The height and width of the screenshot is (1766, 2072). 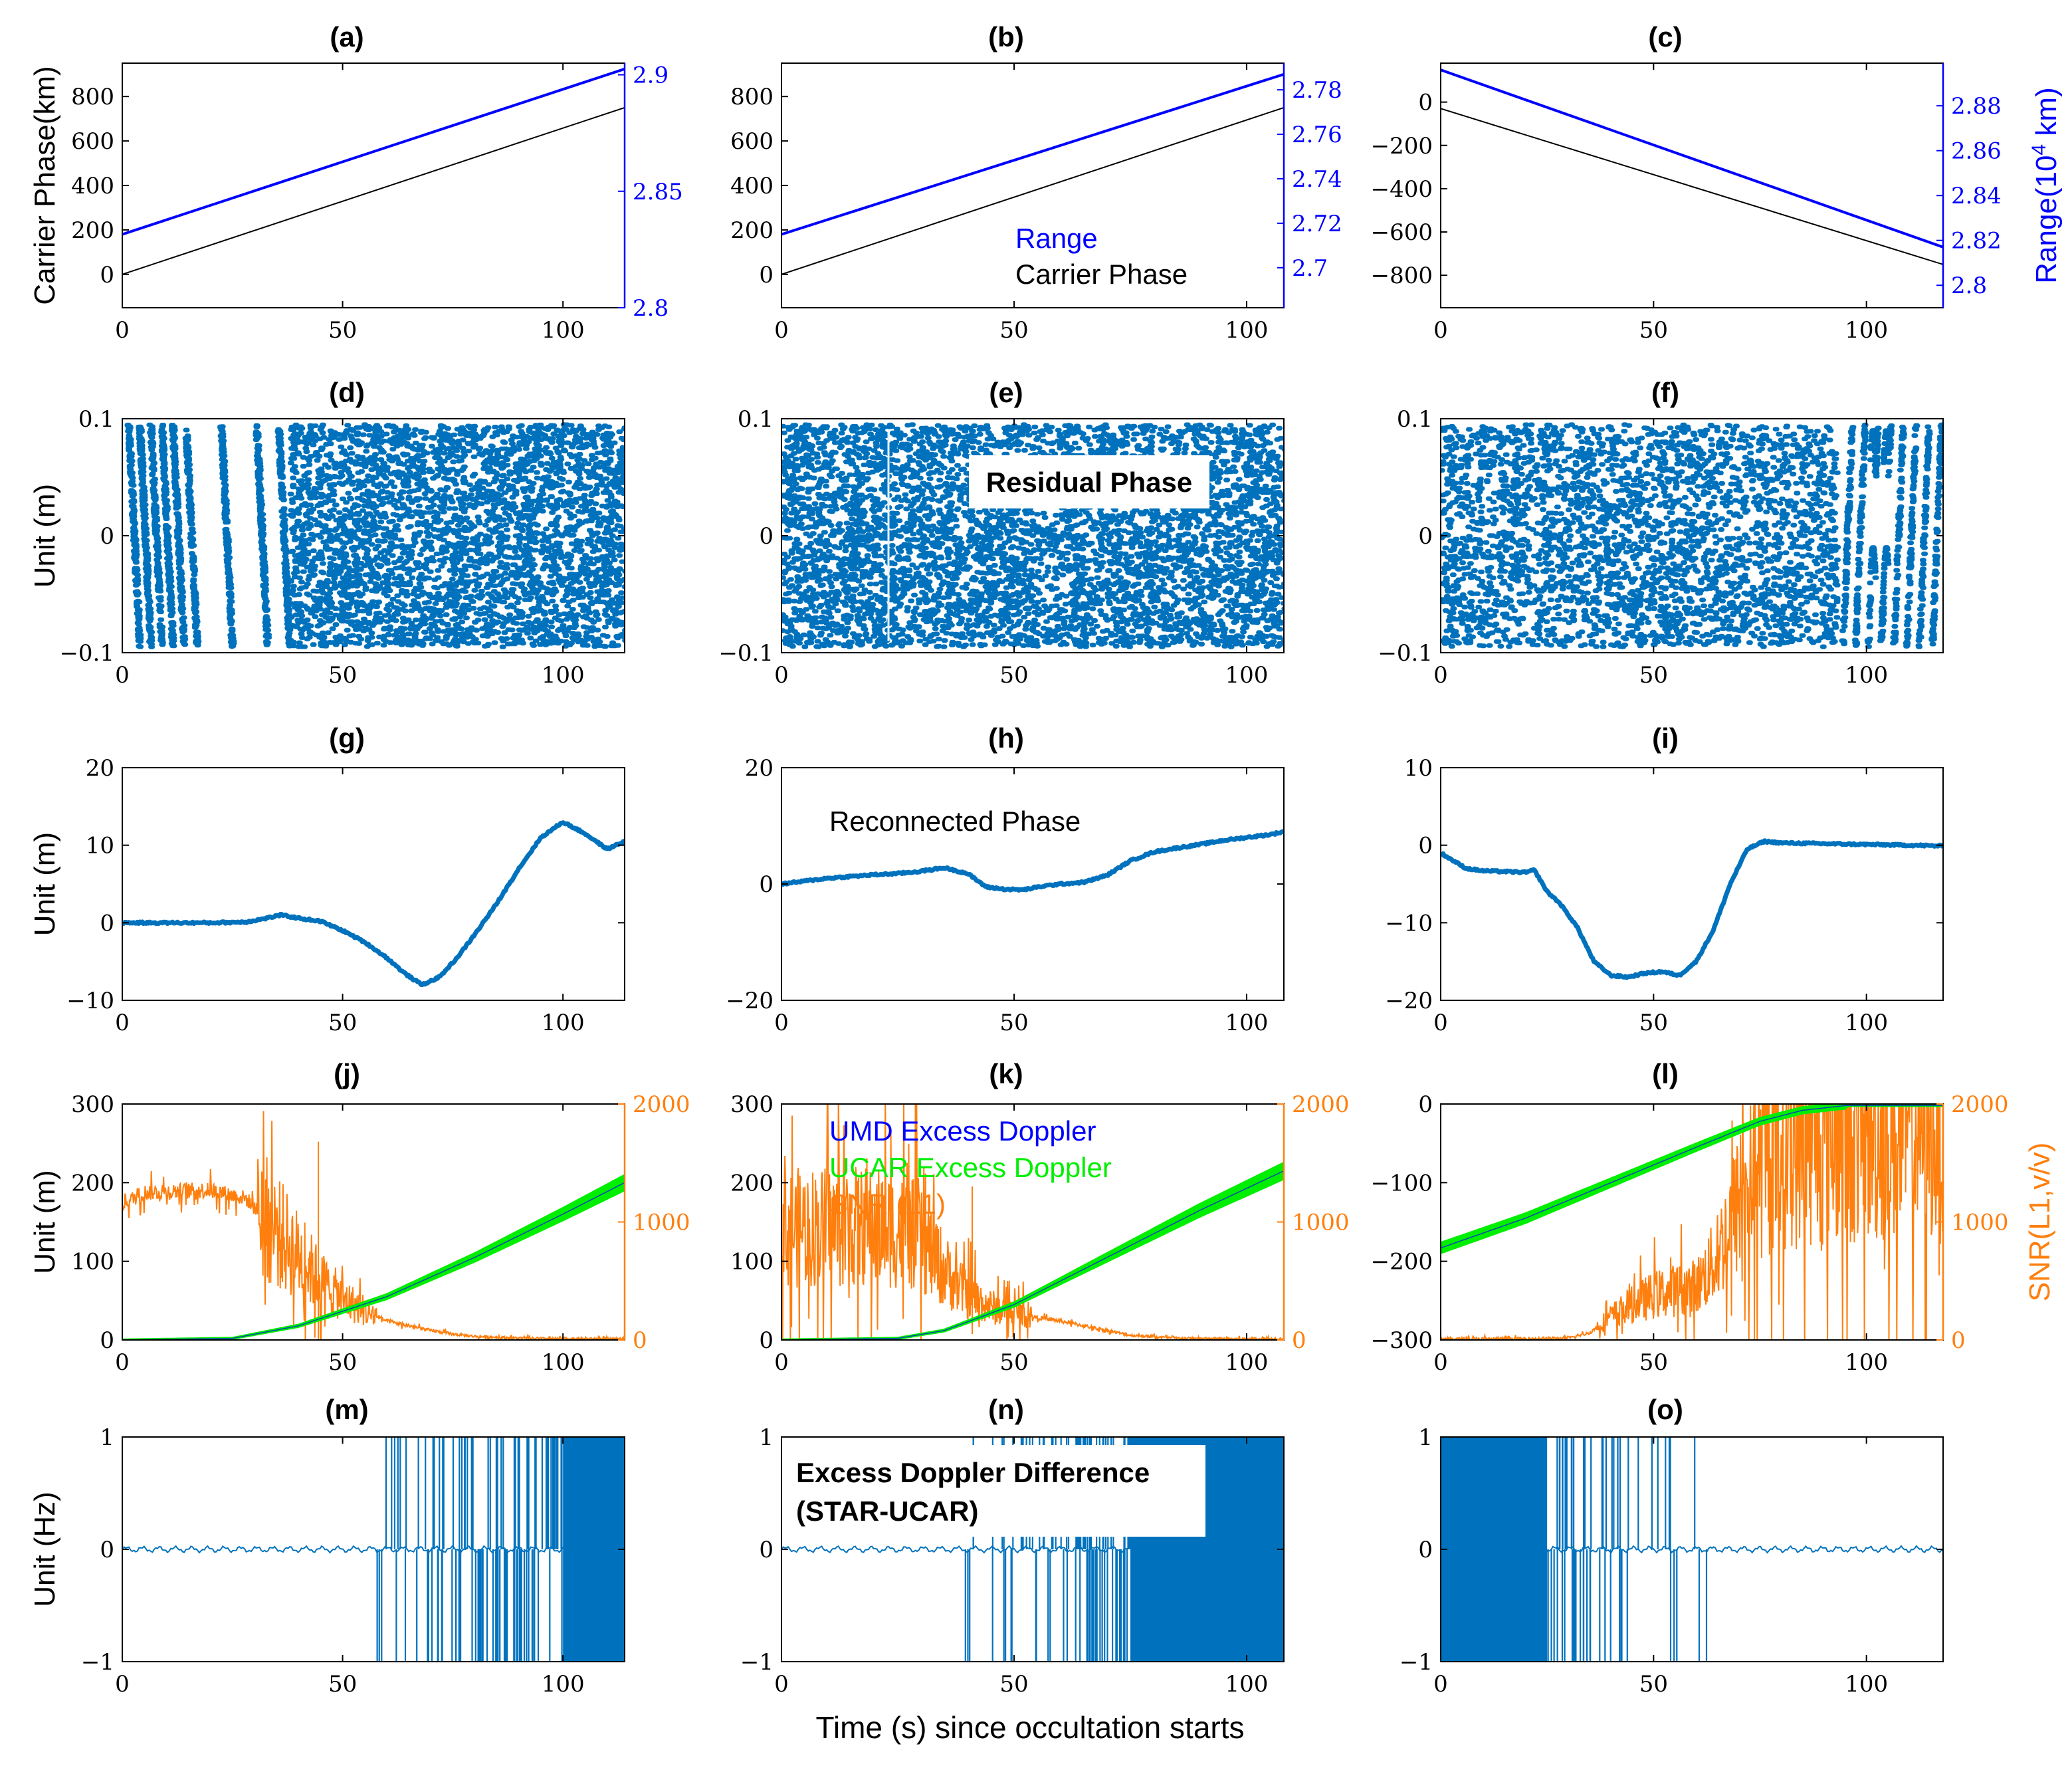 What do you see at coordinates (45, 1549) in the screenshot?
I see `y-axis-label: Unit (Hz)` at bounding box center [45, 1549].